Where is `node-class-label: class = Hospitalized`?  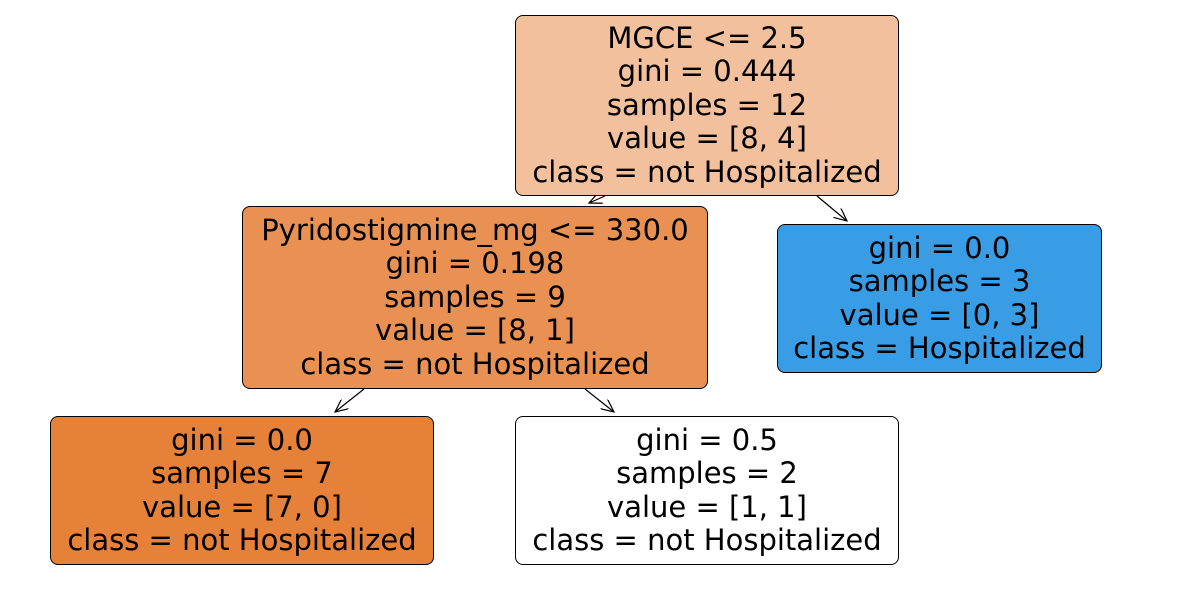 node-class-label: class = Hospitalized is located at coordinates (939, 348).